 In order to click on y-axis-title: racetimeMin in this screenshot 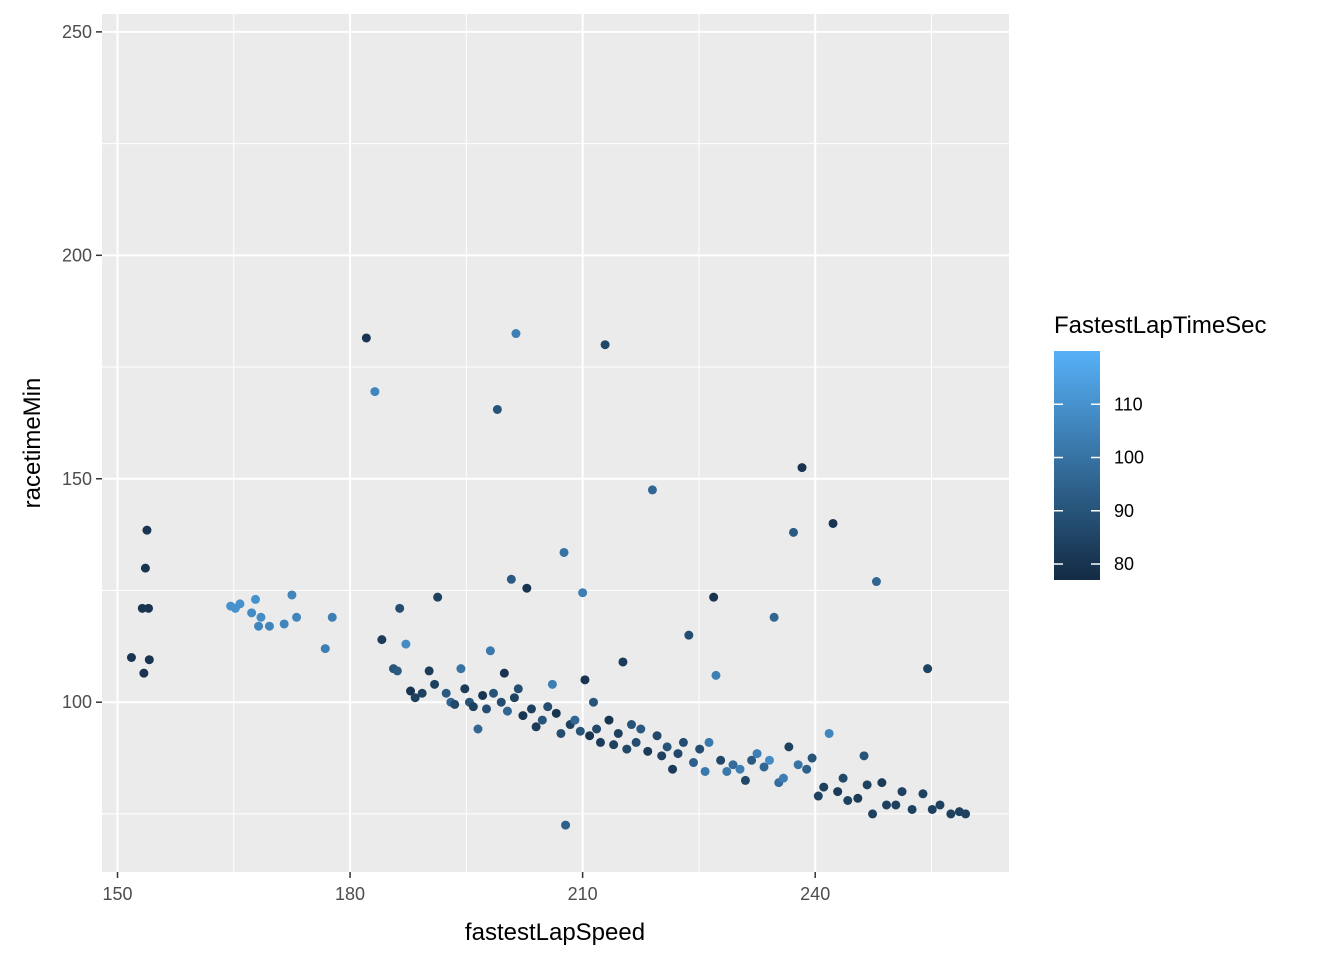, I will do `click(32, 443)`.